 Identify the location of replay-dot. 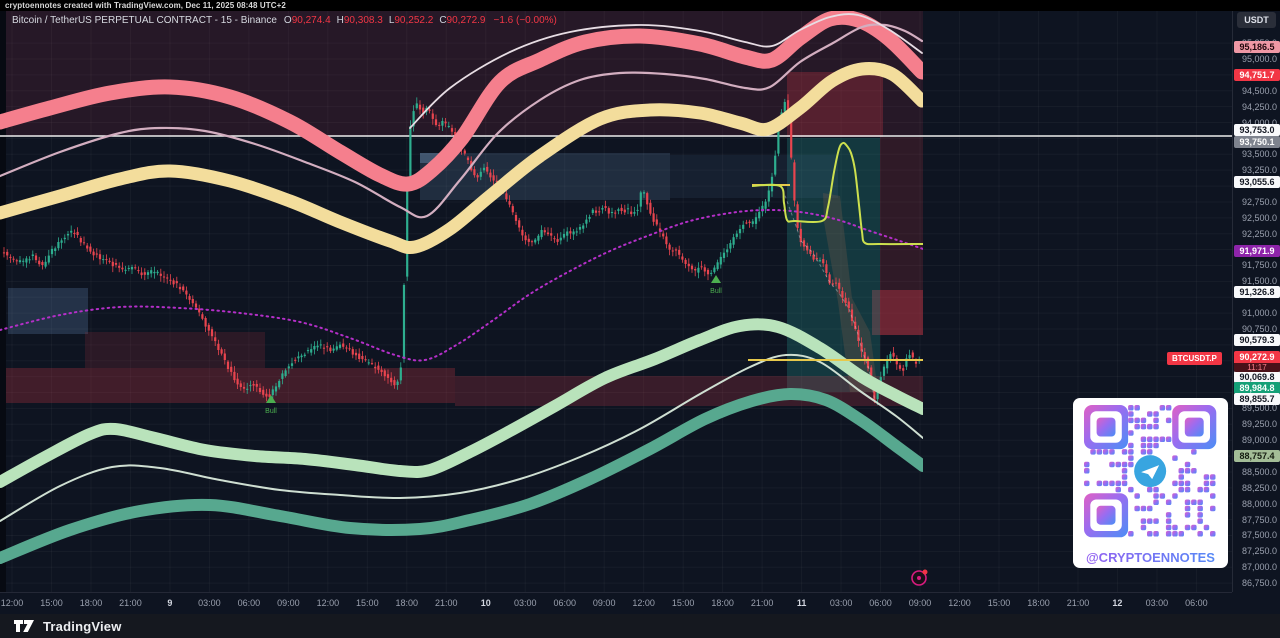
(919, 578).